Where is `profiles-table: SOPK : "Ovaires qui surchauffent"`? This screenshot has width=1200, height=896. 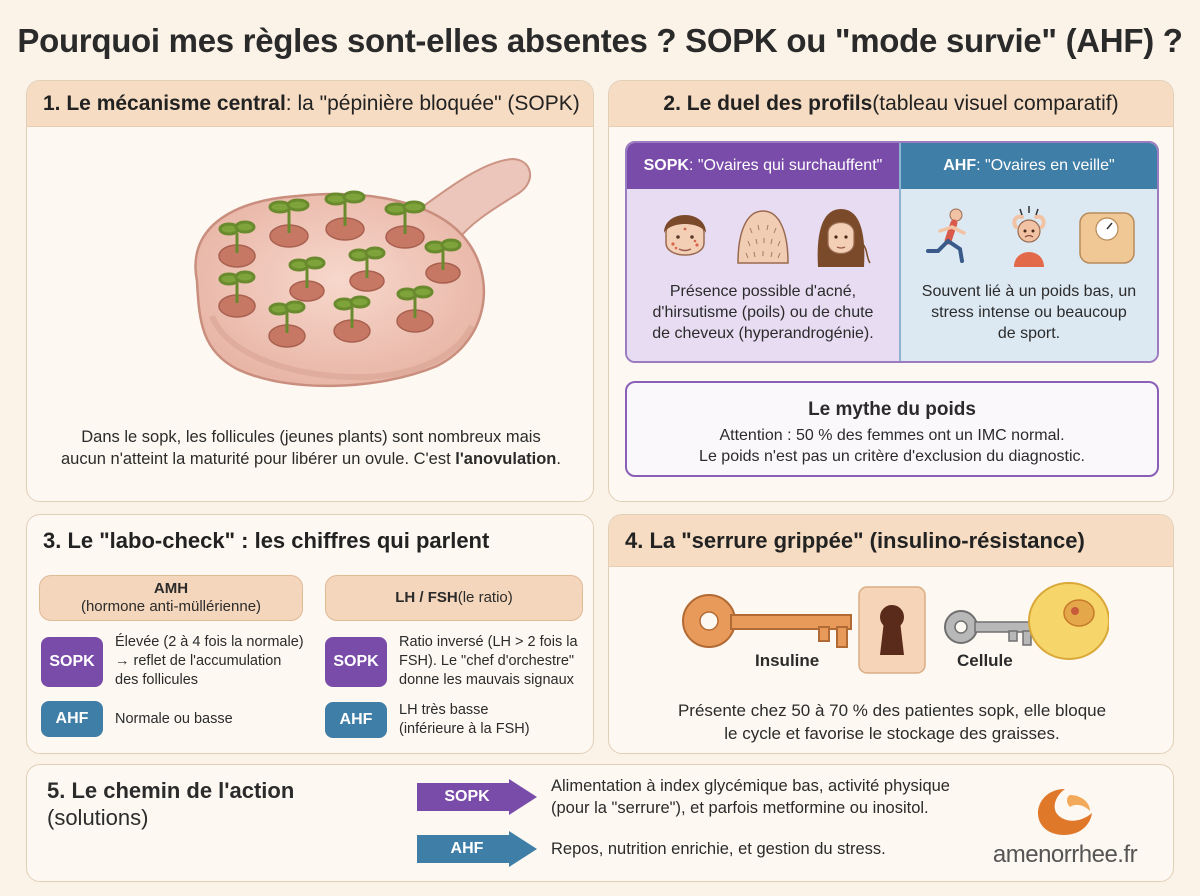
profiles-table: SOPK : "Ovaires qui surchauffent" is located at coordinates (892, 252).